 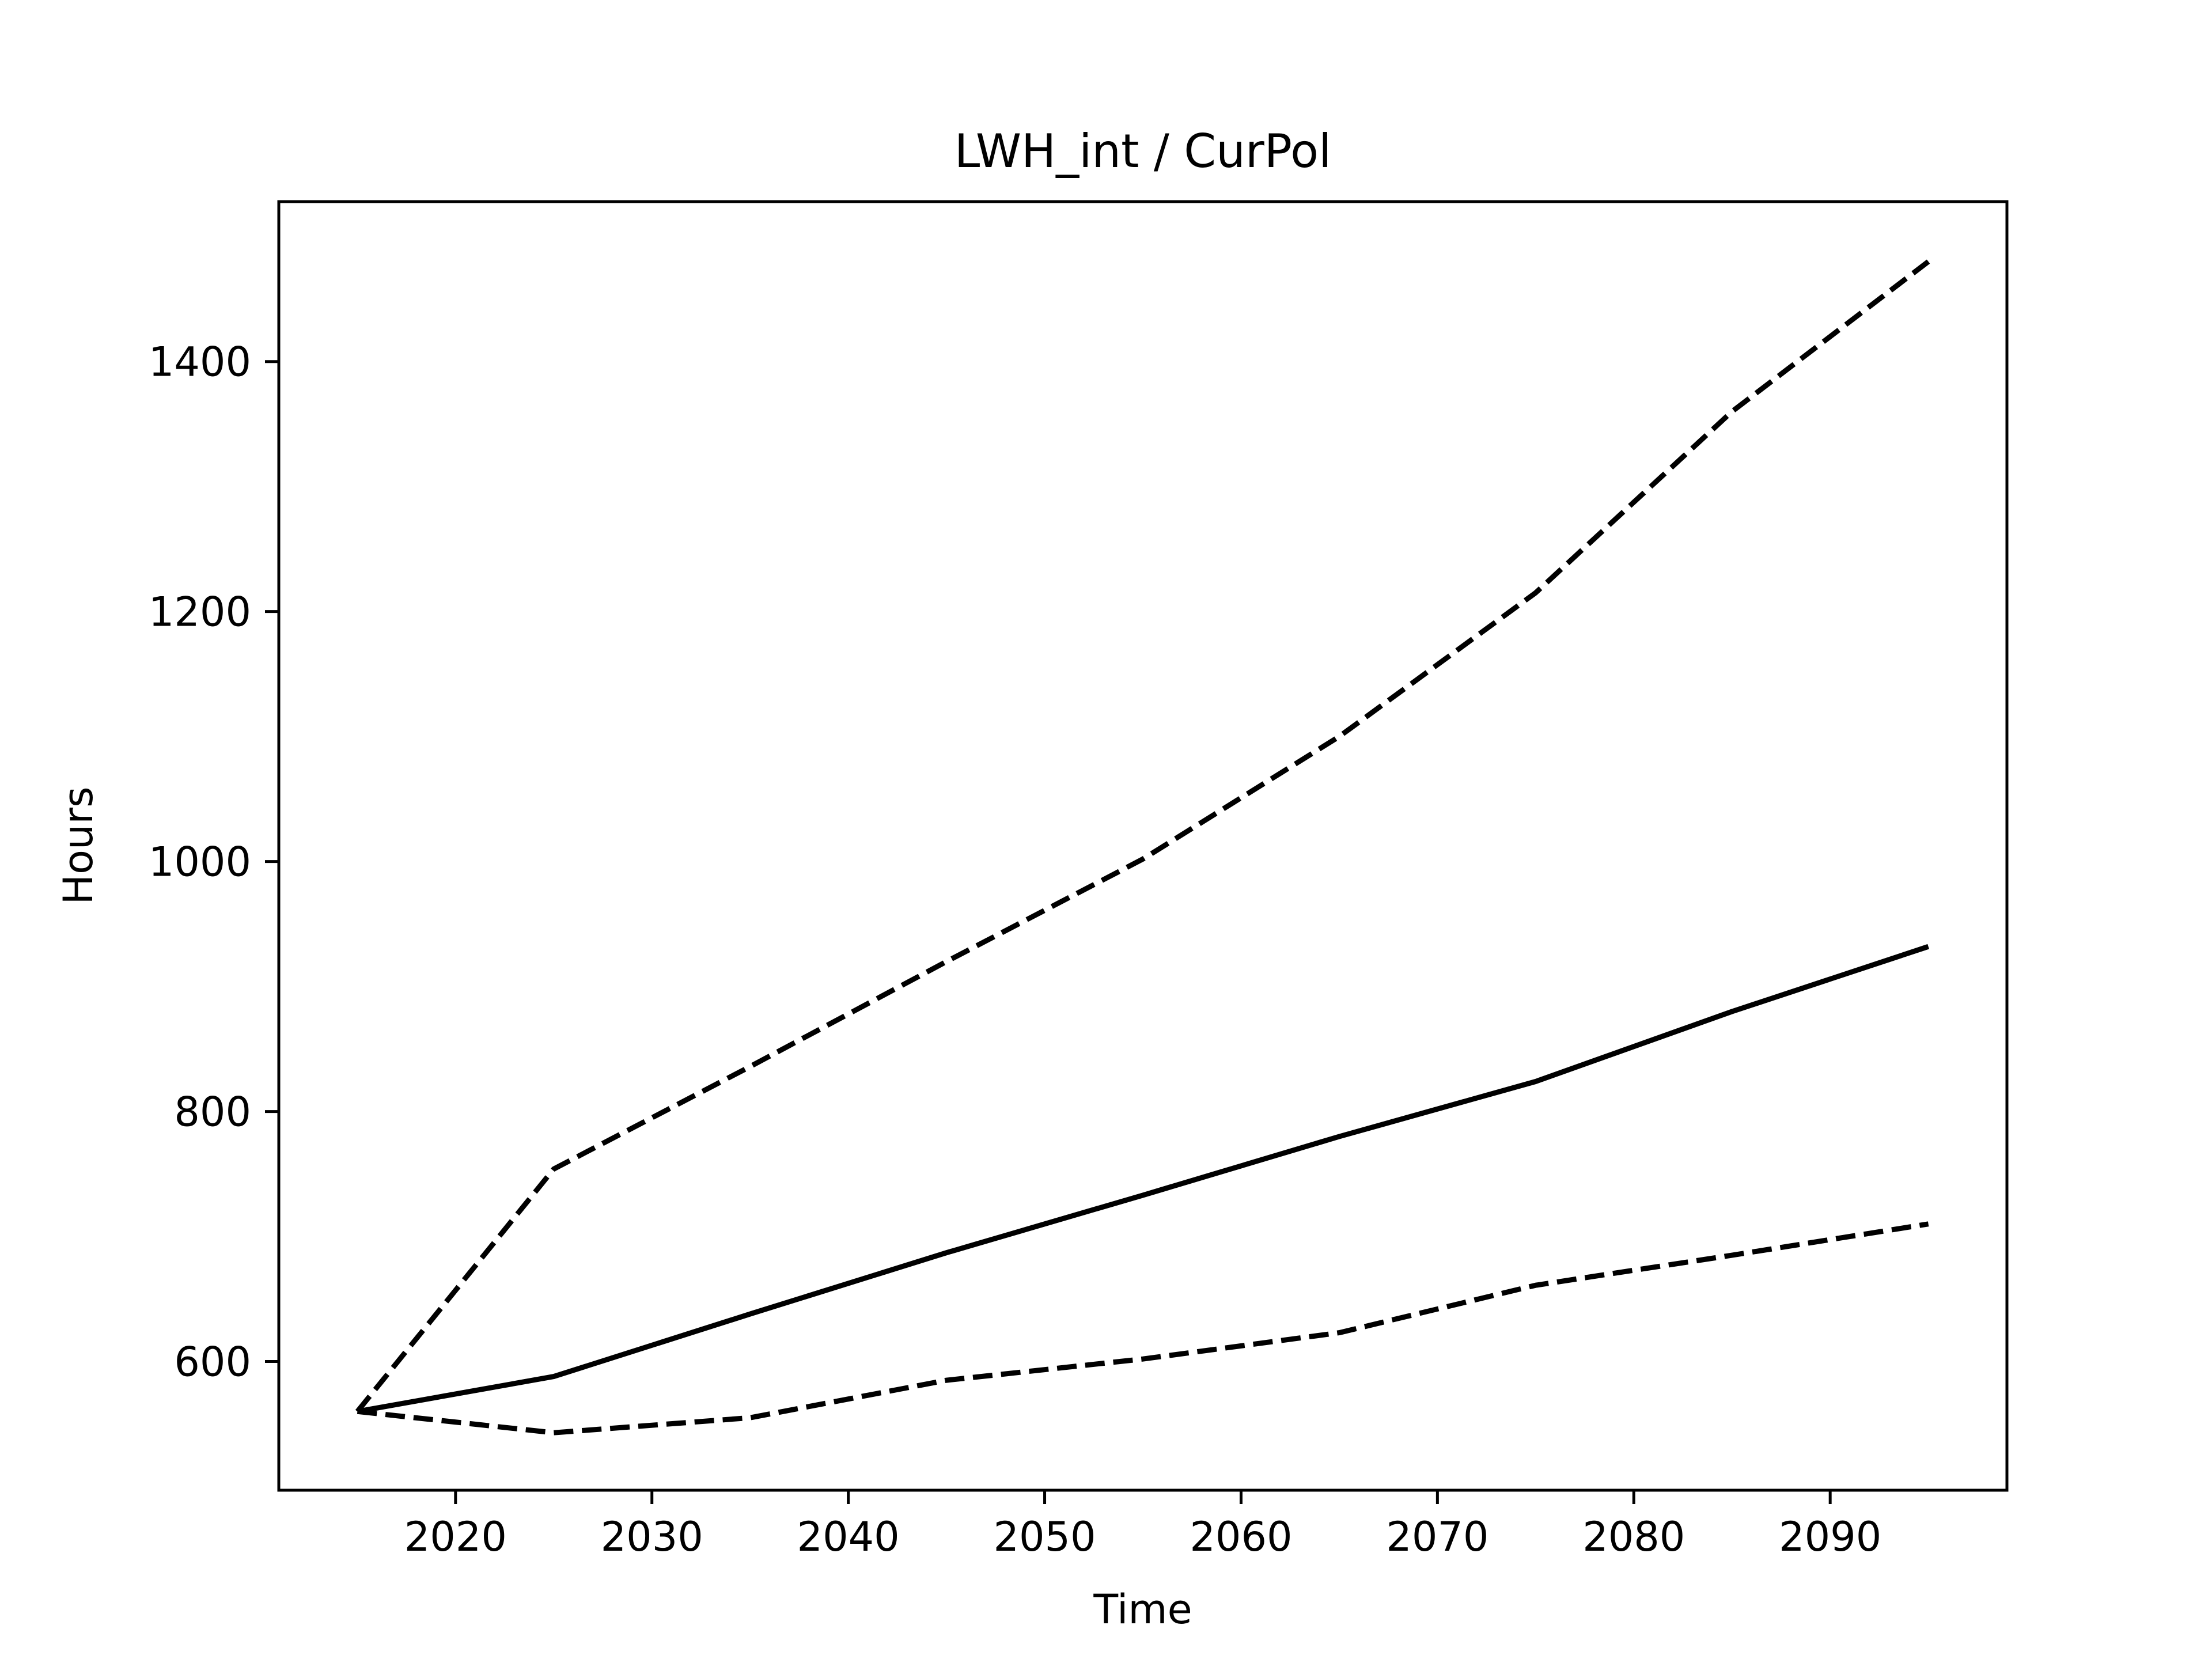 What do you see at coordinates (78, 845) in the screenshot?
I see `y-axis-label: Hours` at bounding box center [78, 845].